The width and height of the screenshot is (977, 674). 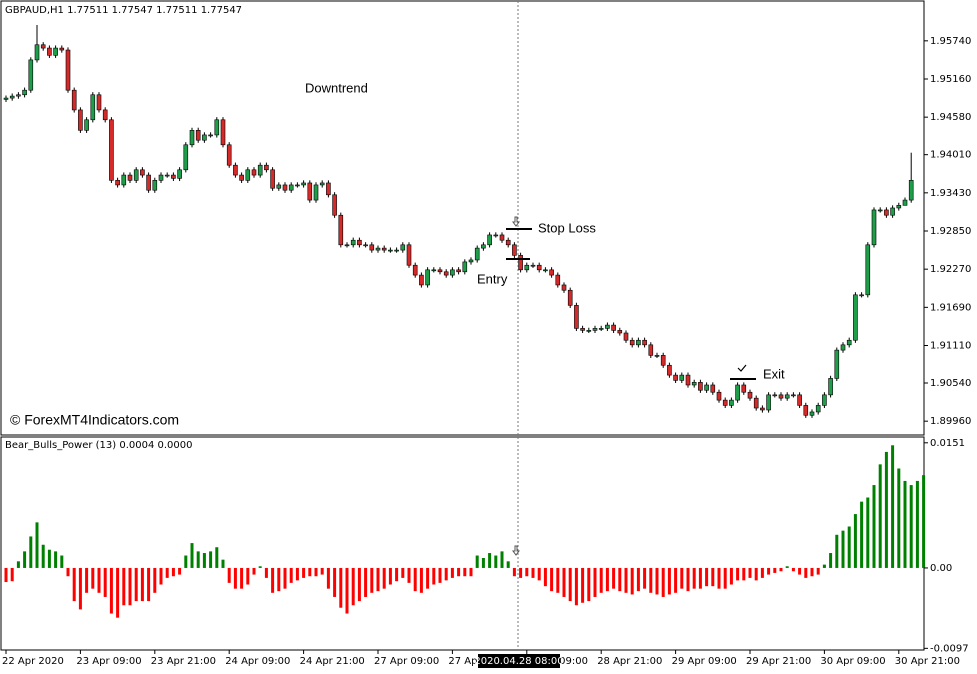 What do you see at coordinates (950, 346) in the screenshot?
I see `y-tick-label: 1.91110` at bounding box center [950, 346].